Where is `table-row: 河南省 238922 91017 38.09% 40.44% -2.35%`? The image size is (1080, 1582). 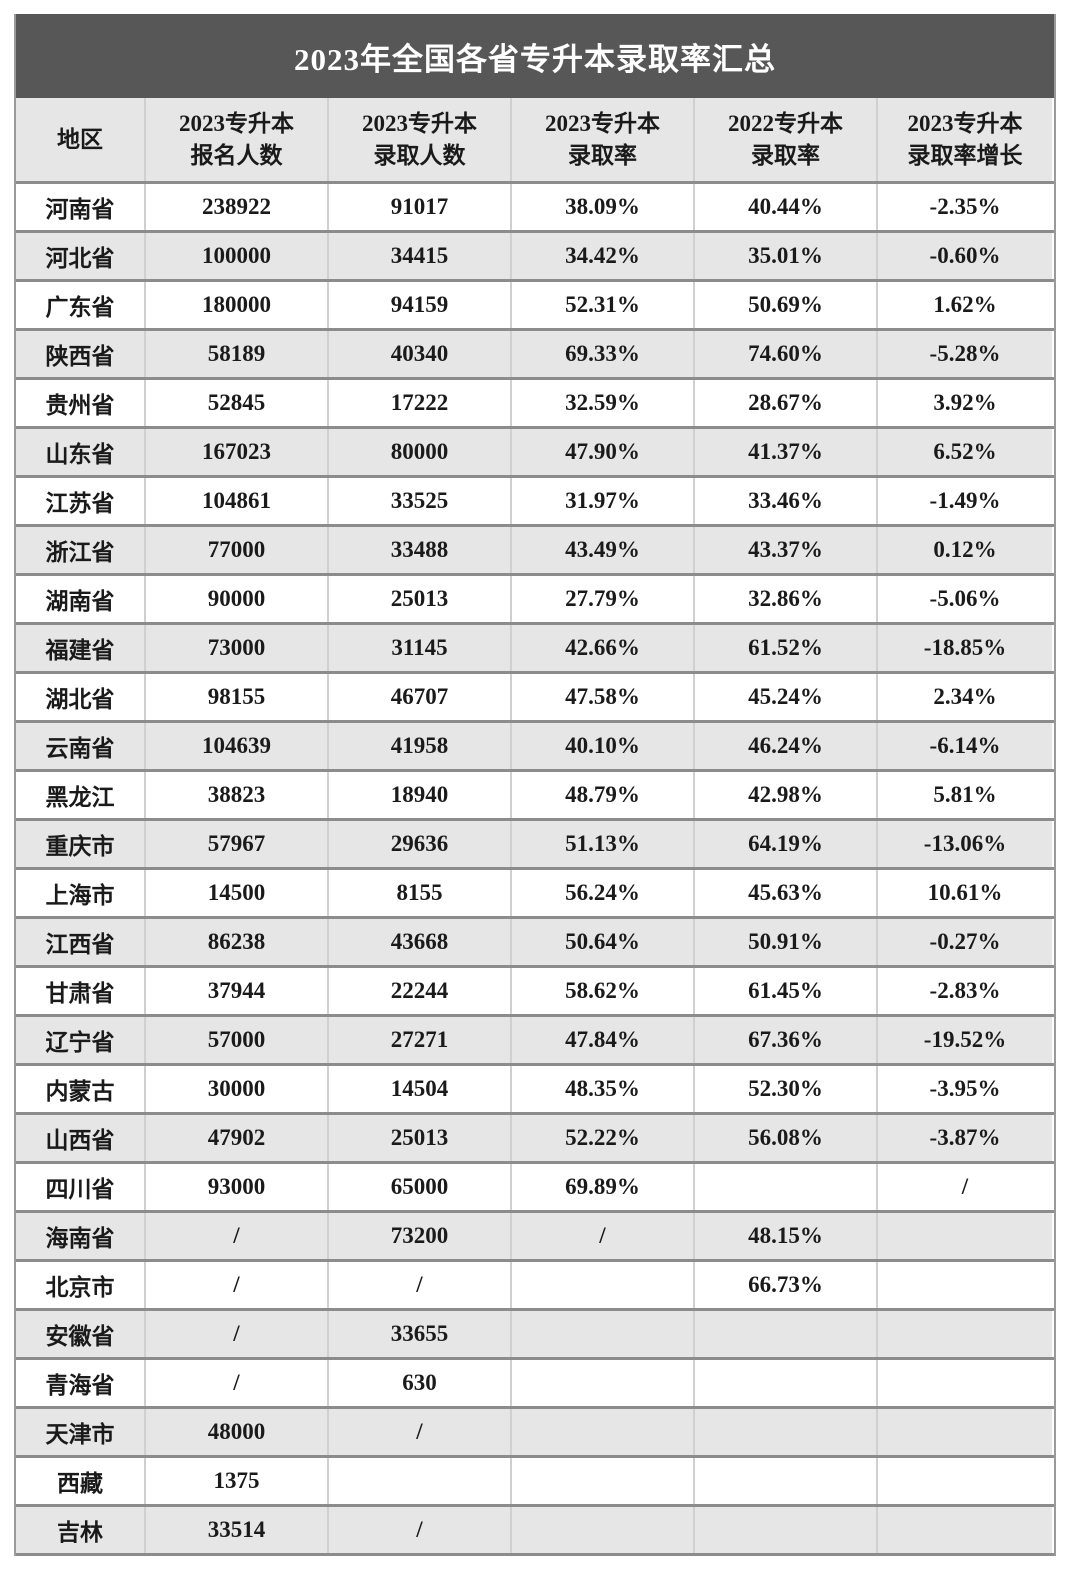
table-row: 河南省 238922 91017 38.09% 40.44% -2.35% is located at coordinates (535, 207).